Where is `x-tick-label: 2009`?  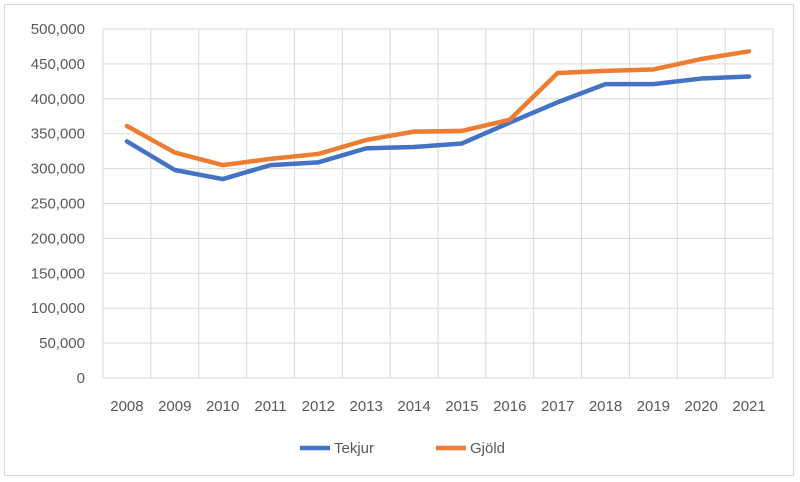
x-tick-label: 2009 is located at coordinates (174, 406).